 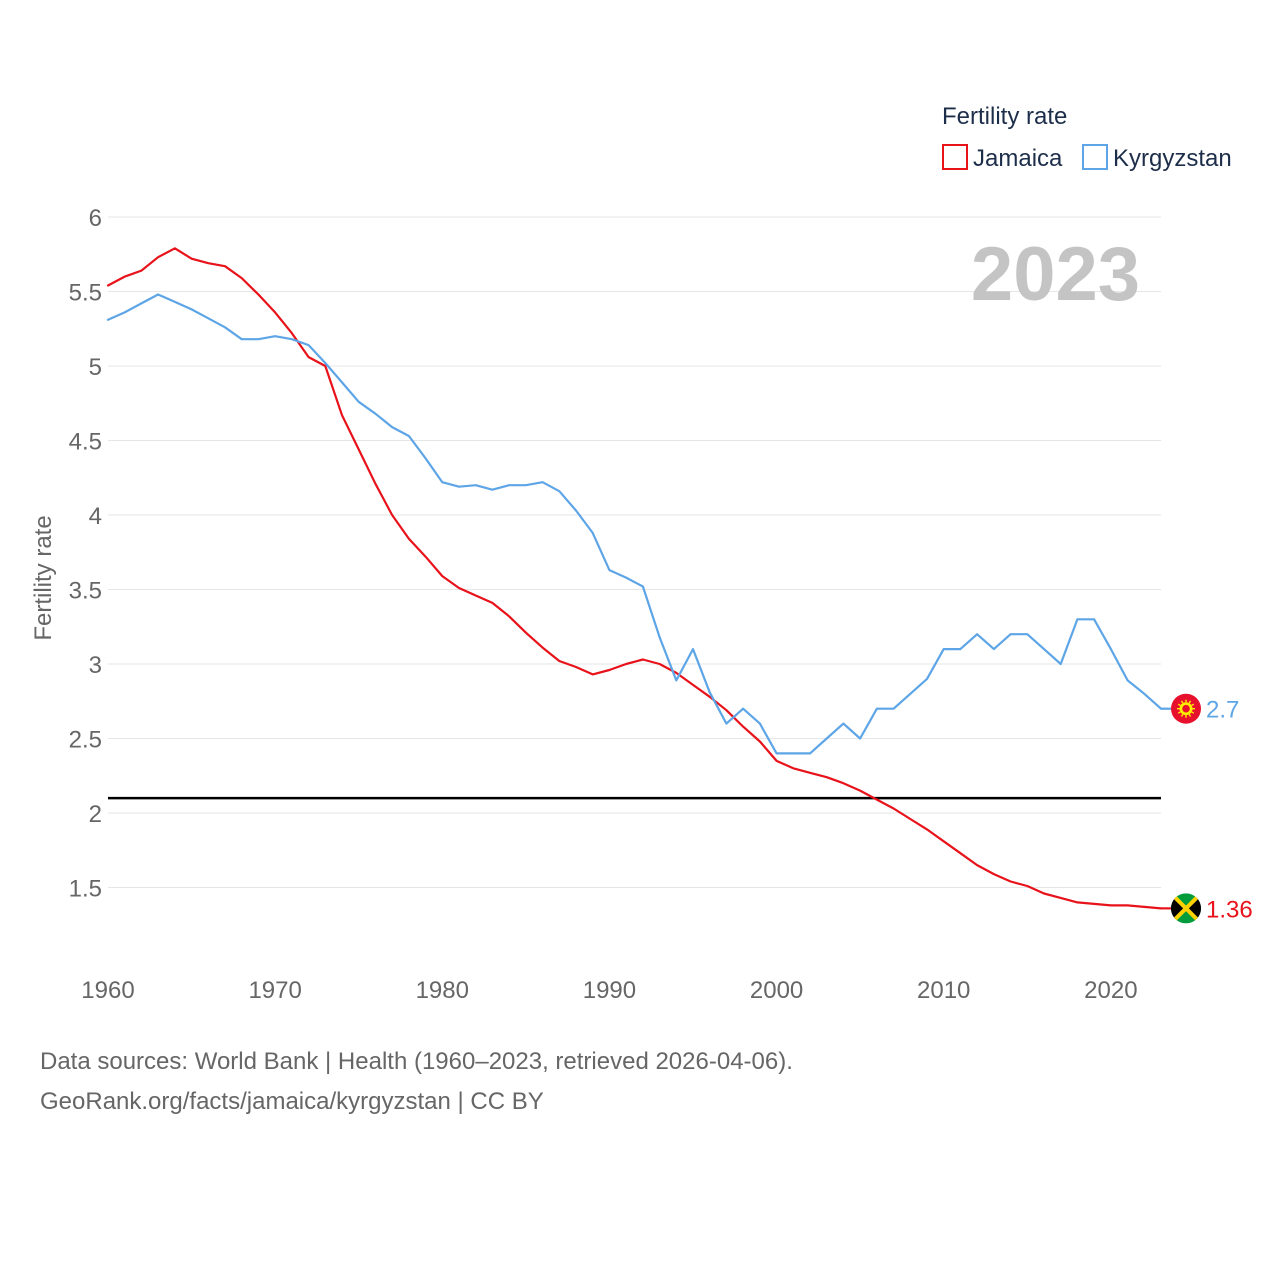 What do you see at coordinates (1004, 116) in the screenshot?
I see `legend-title: Fertility rate` at bounding box center [1004, 116].